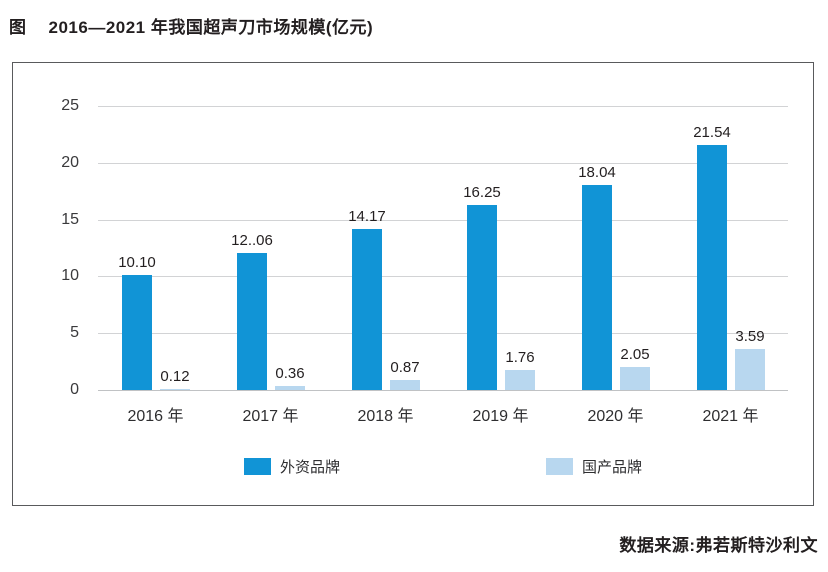 The image size is (828, 572). What do you see at coordinates (310, 467) in the screenshot?
I see `legend-label-foreign-brands: 外资品牌` at bounding box center [310, 467].